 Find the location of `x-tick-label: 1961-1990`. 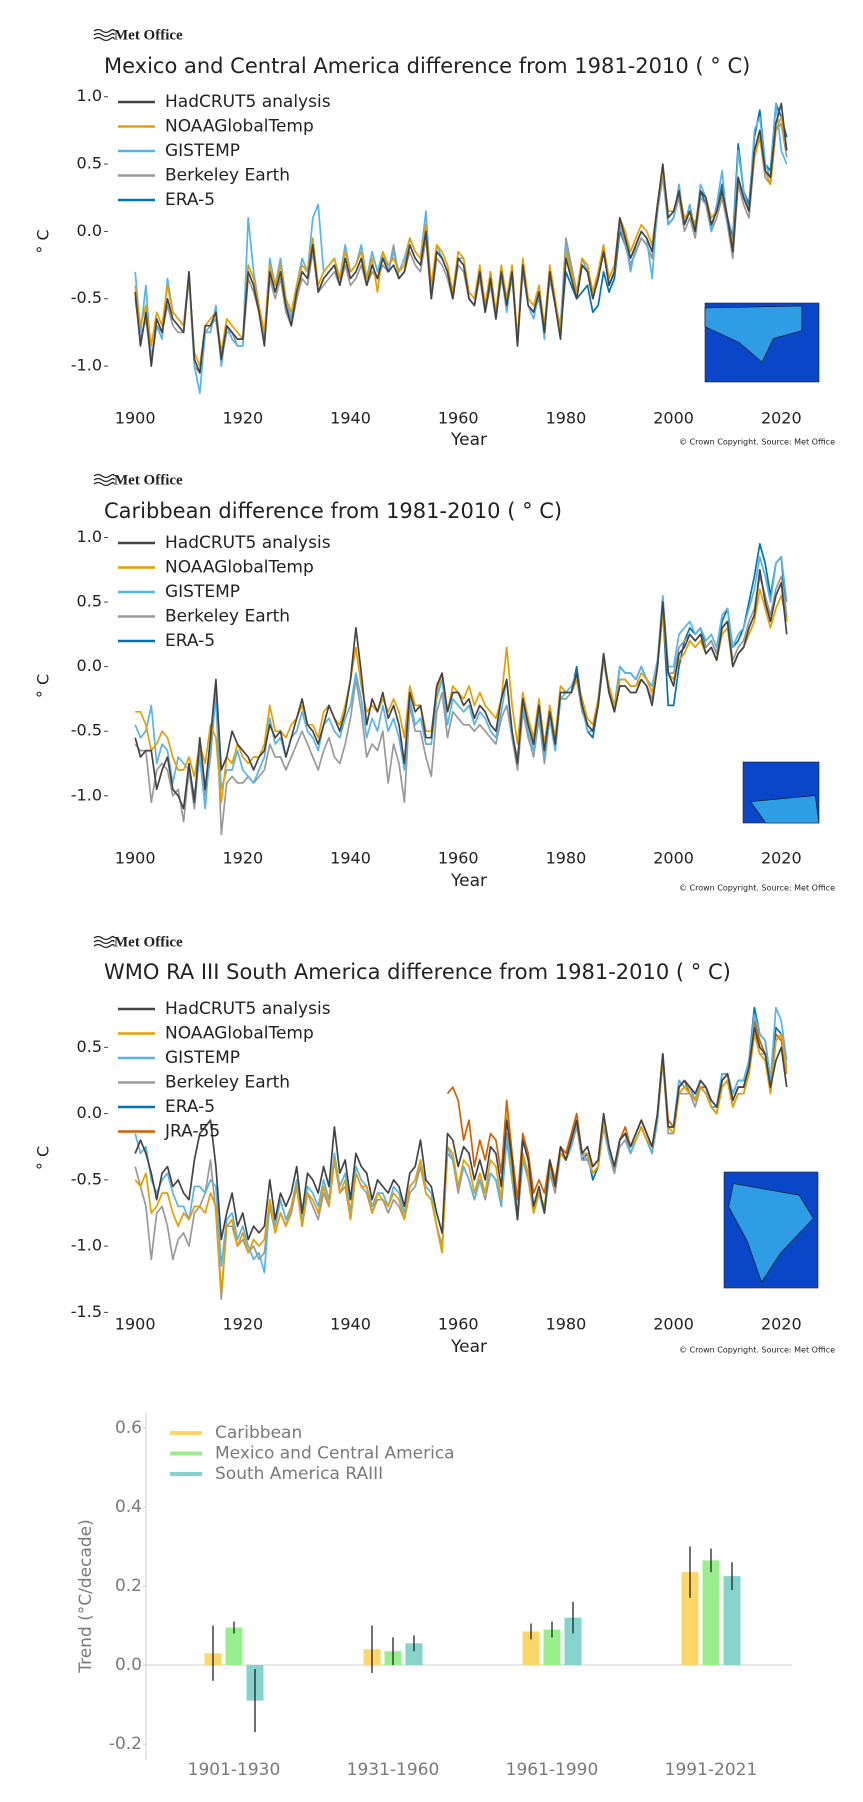

x-tick-label: 1961-1990 is located at coordinates (552, 1770).